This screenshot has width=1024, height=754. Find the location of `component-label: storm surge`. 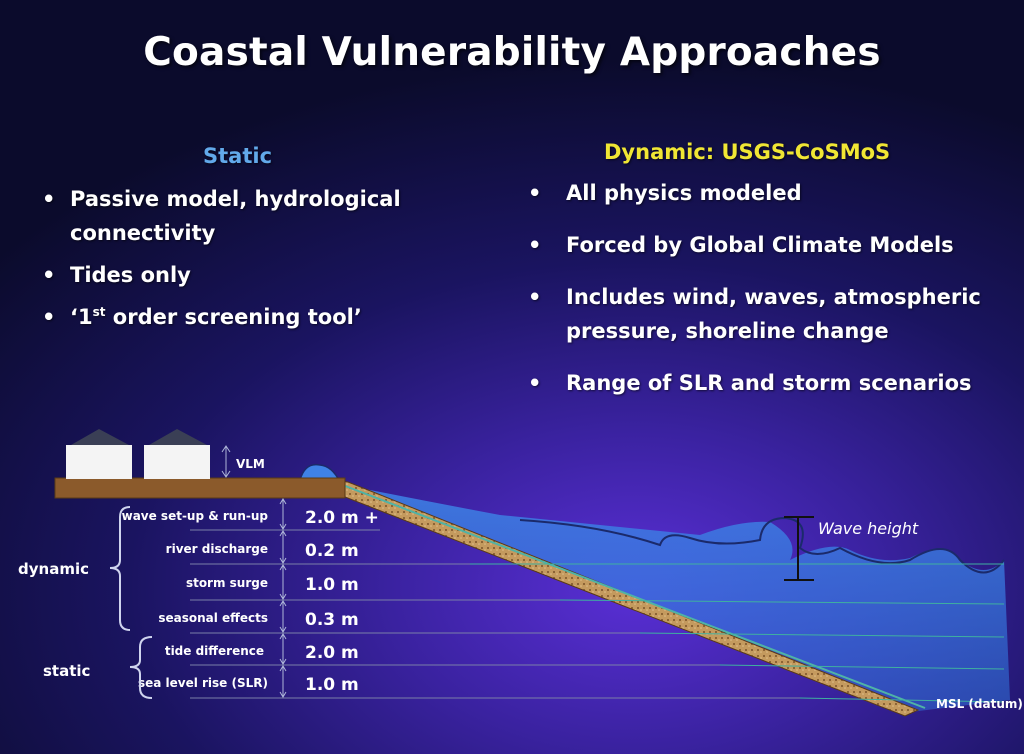

component-label: storm surge is located at coordinates (227, 583).